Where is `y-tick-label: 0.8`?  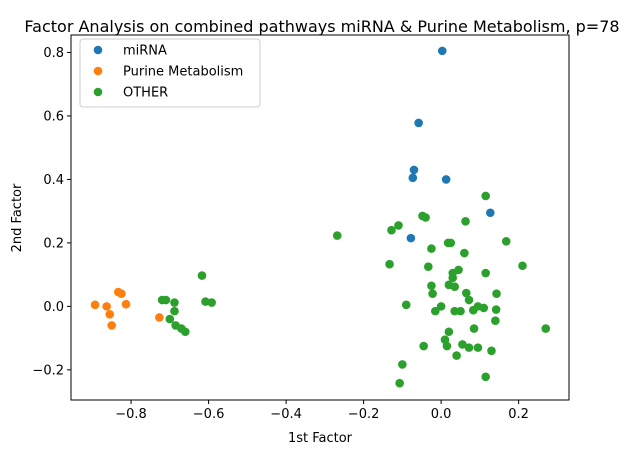
y-tick-label: 0.8 is located at coordinates (53, 53).